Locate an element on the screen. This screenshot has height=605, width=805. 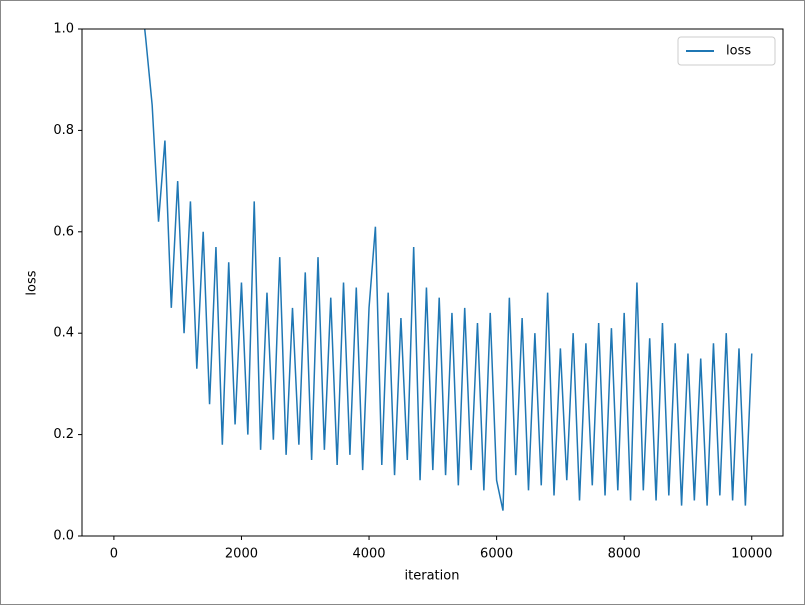
y-tick-label: 0.0 is located at coordinates (63, 536).